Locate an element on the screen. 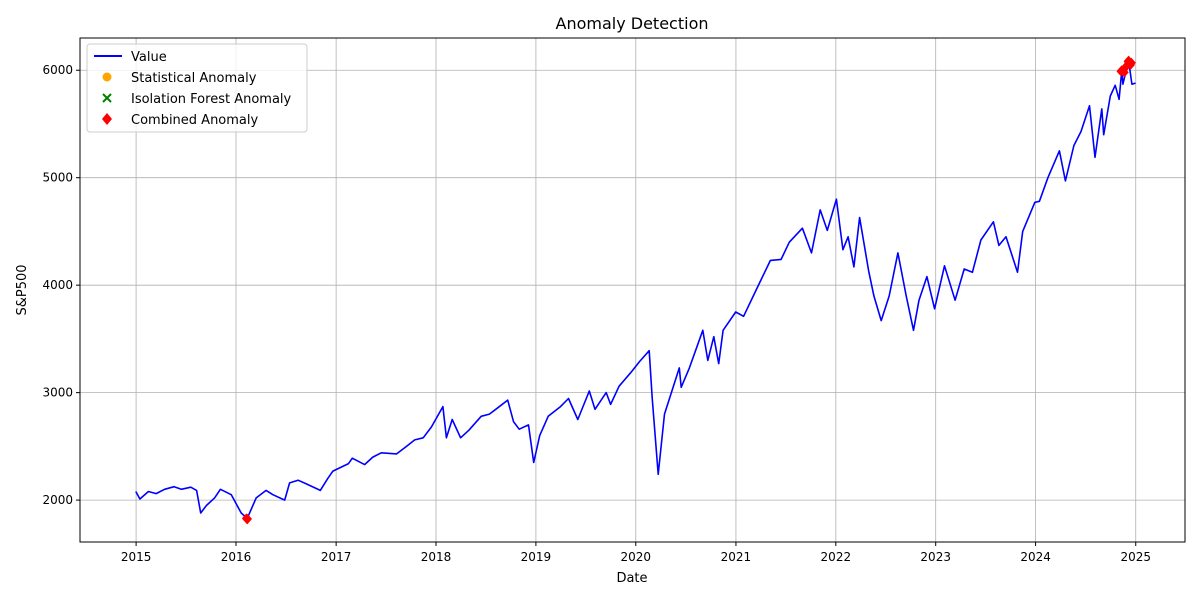 This screenshot has height=604, width=1200. x-tick-label: 2024 is located at coordinates (1035, 557).